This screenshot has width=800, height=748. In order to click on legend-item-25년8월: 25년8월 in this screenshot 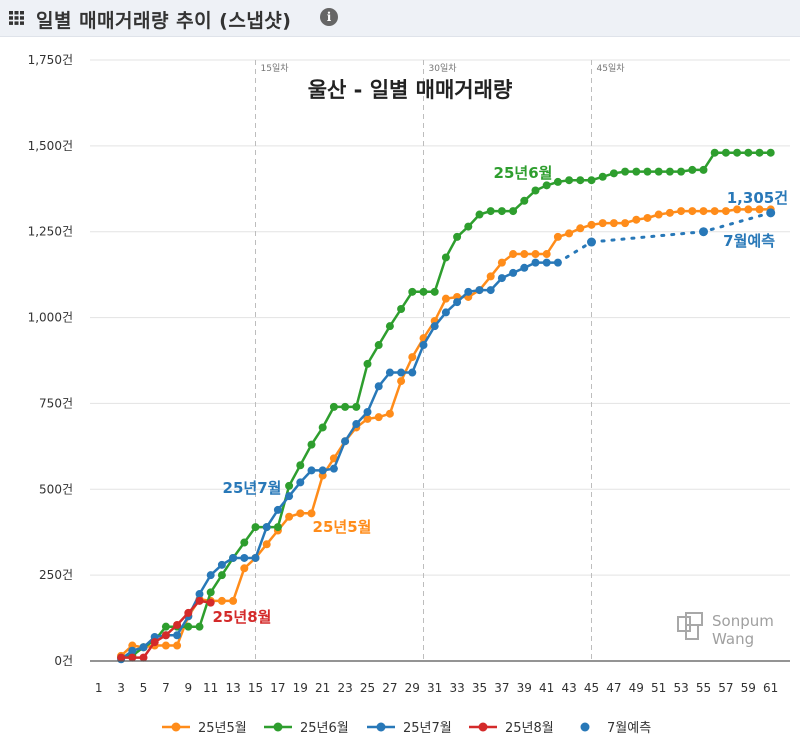, I will do `click(511, 728)`.